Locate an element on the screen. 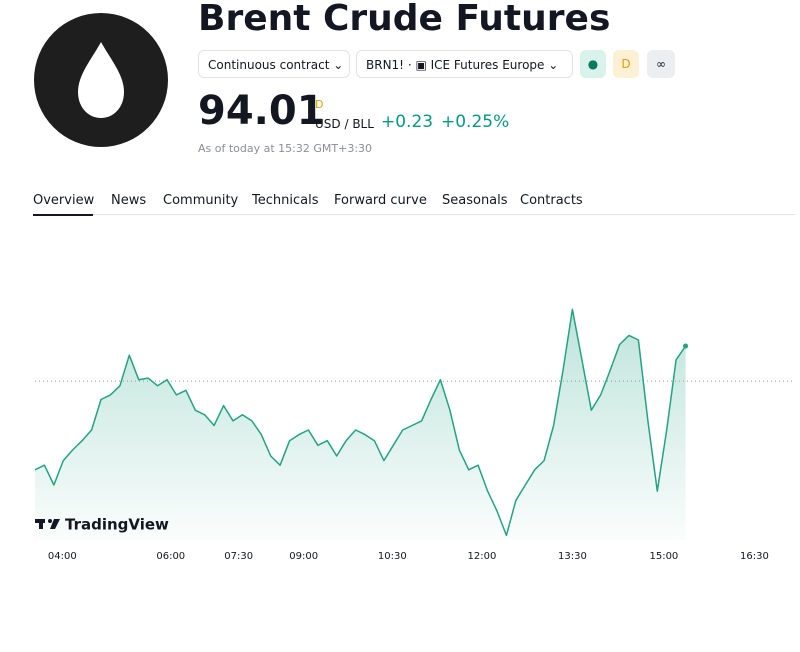 The image size is (800, 652). x-tick-label: 13:30 is located at coordinates (572, 556).